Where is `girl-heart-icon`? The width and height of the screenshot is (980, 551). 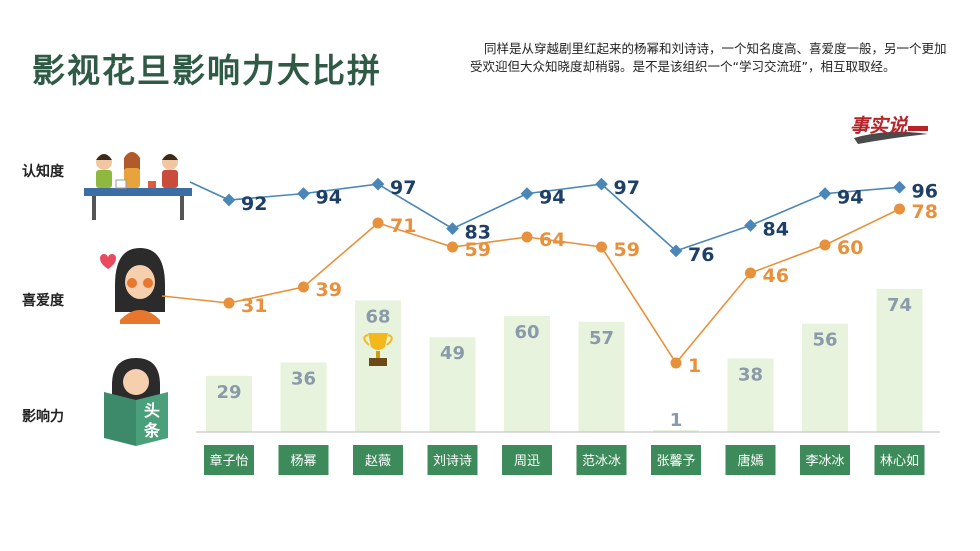
girl-heart-icon is located at coordinates (132, 286).